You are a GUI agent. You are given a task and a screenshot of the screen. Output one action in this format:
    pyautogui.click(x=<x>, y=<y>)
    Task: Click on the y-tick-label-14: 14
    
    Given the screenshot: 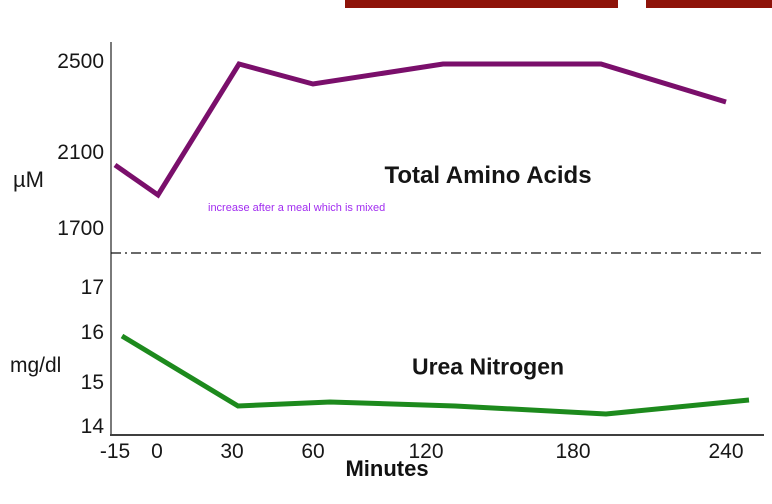 What is the action you would take?
    pyautogui.click(x=92, y=426)
    